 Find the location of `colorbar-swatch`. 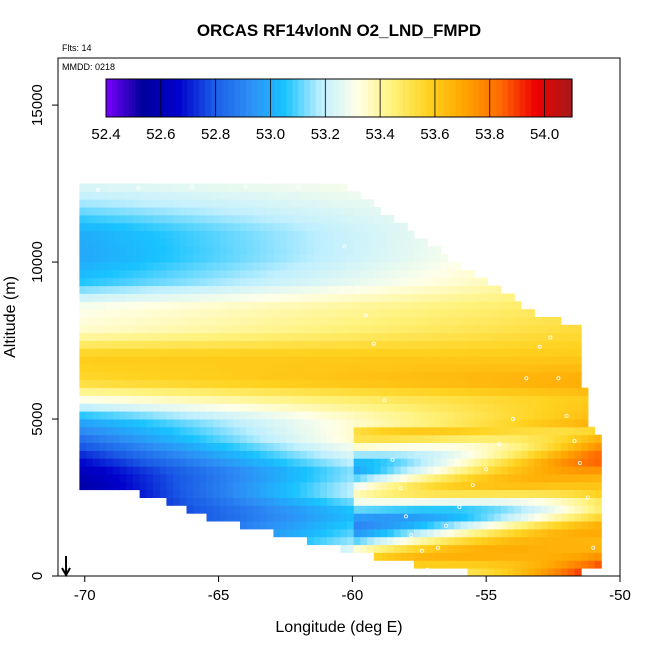

colorbar-swatch is located at coordinates (505, 98).